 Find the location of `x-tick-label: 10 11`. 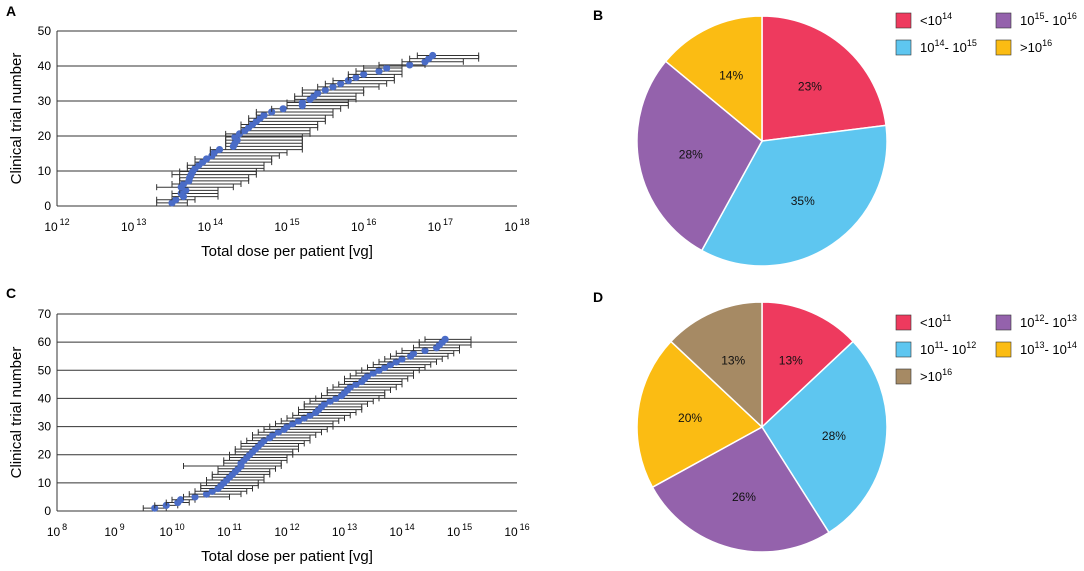

x-tick-label: 10 11 is located at coordinates (229, 530).